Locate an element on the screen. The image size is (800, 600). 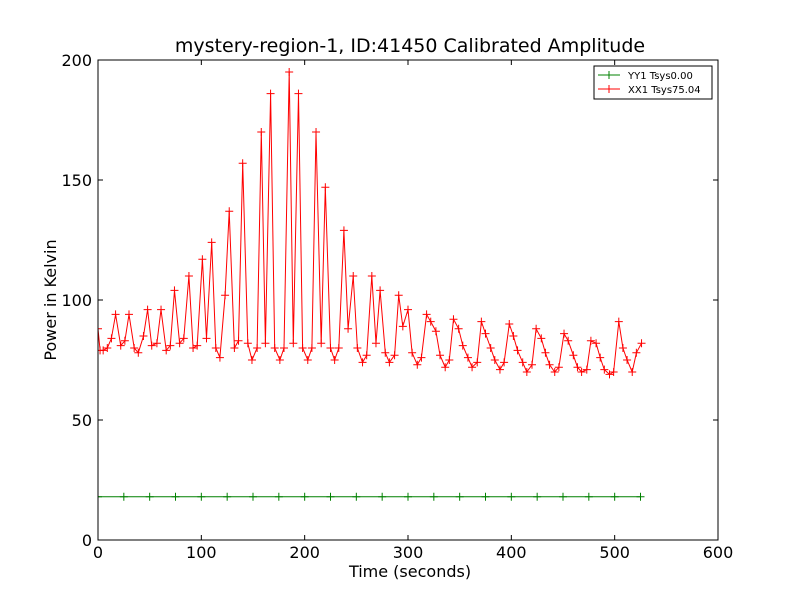
y-tick-label: 50 is located at coordinates (82, 420).